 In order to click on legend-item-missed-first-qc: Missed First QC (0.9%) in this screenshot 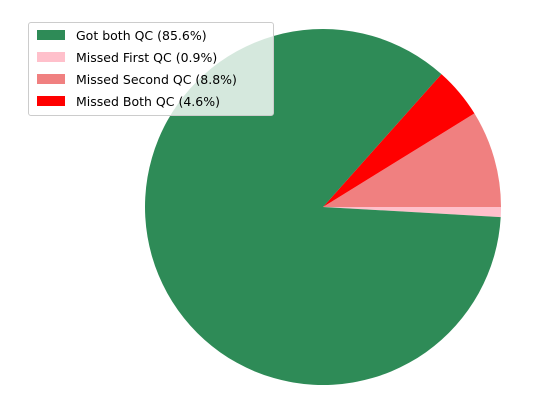, I will do `click(127, 57)`.